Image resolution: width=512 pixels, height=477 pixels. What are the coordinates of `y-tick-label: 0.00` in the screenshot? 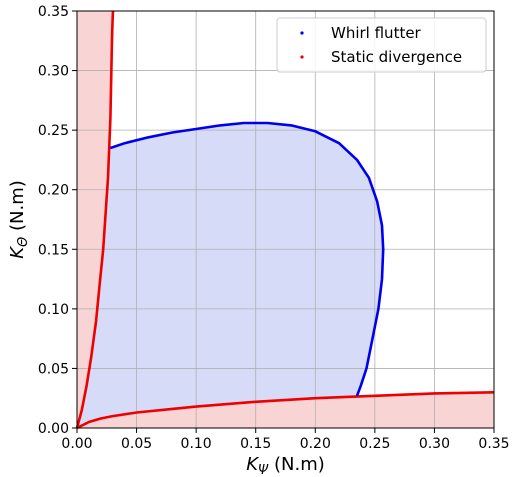 It's located at (53, 429).